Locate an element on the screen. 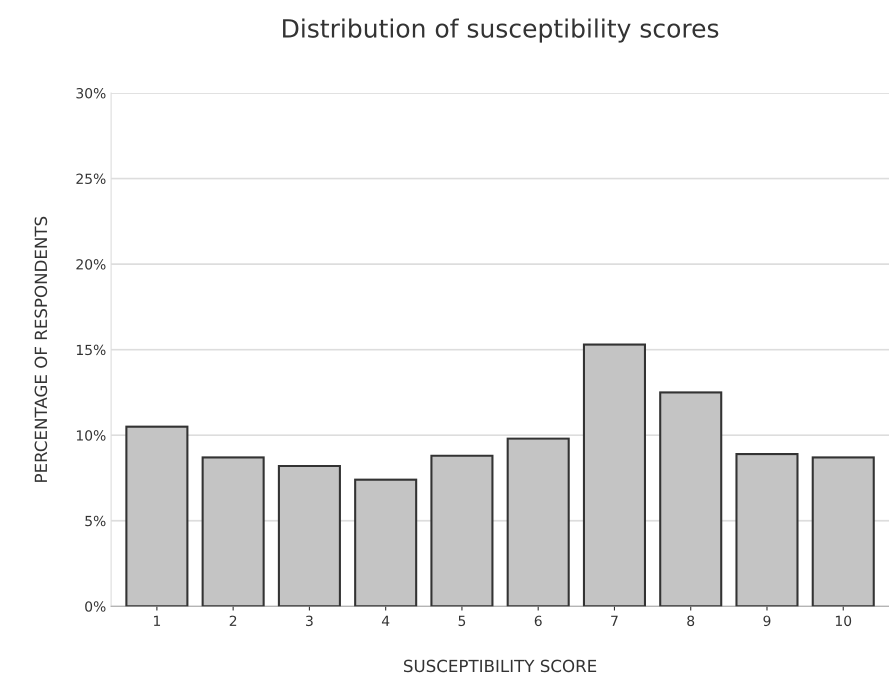 This screenshot has height=689, width=889. x-tick-label: 5 is located at coordinates (462, 621).